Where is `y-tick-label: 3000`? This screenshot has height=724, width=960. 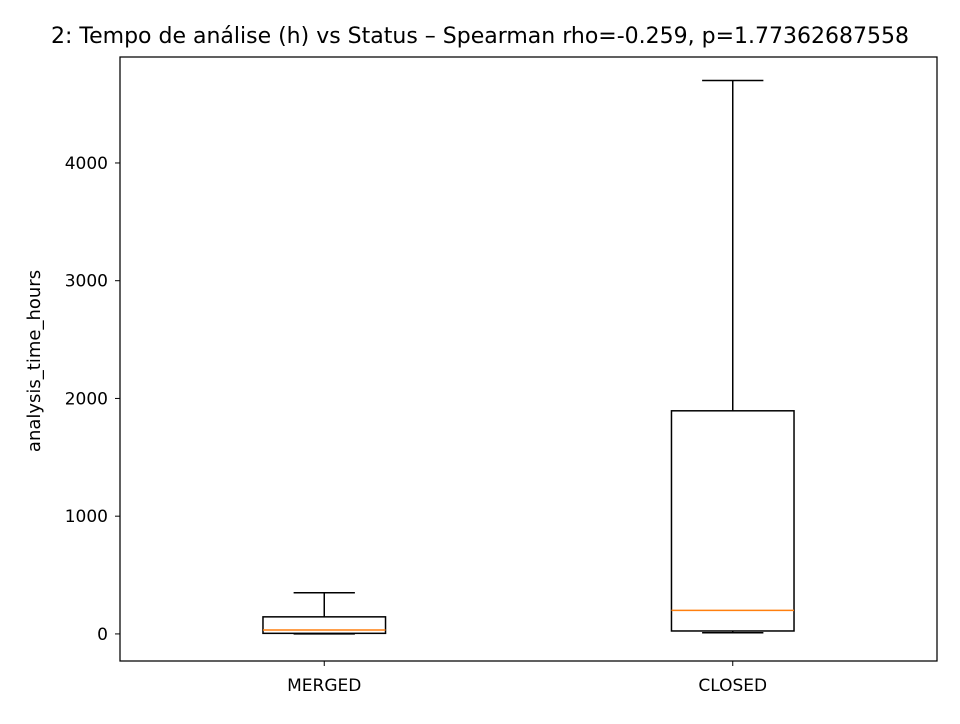 y-tick-label: 3000 is located at coordinates (86, 282).